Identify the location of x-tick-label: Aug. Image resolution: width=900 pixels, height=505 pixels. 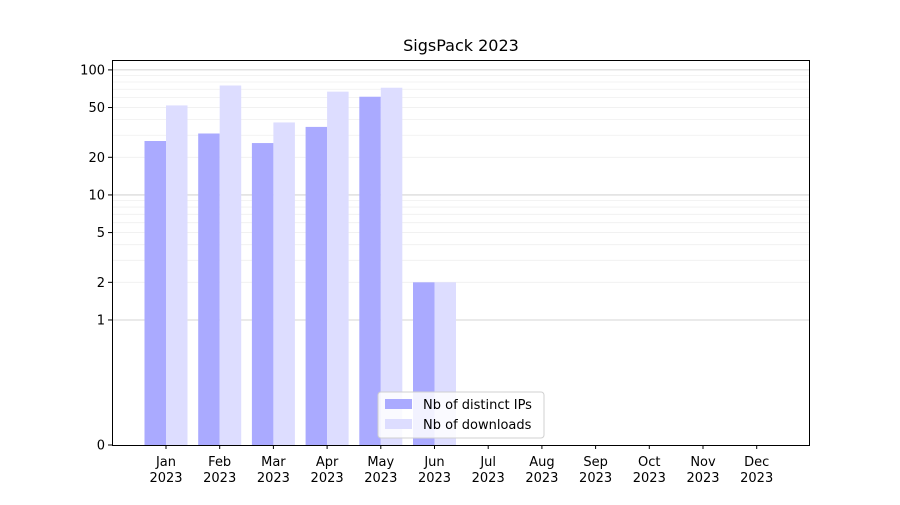
(541, 462).